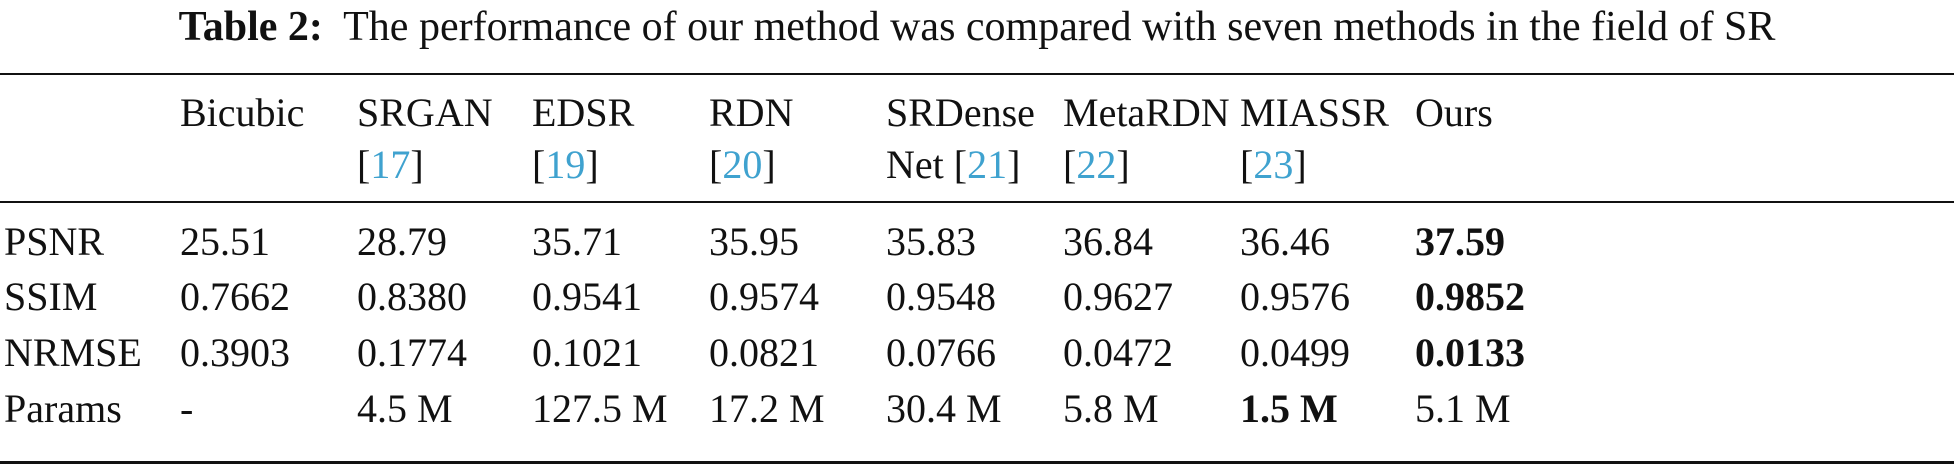 This screenshot has height=467, width=1954. What do you see at coordinates (764, 296) in the screenshot?
I see `table-cell: 0.9574` at bounding box center [764, 296].